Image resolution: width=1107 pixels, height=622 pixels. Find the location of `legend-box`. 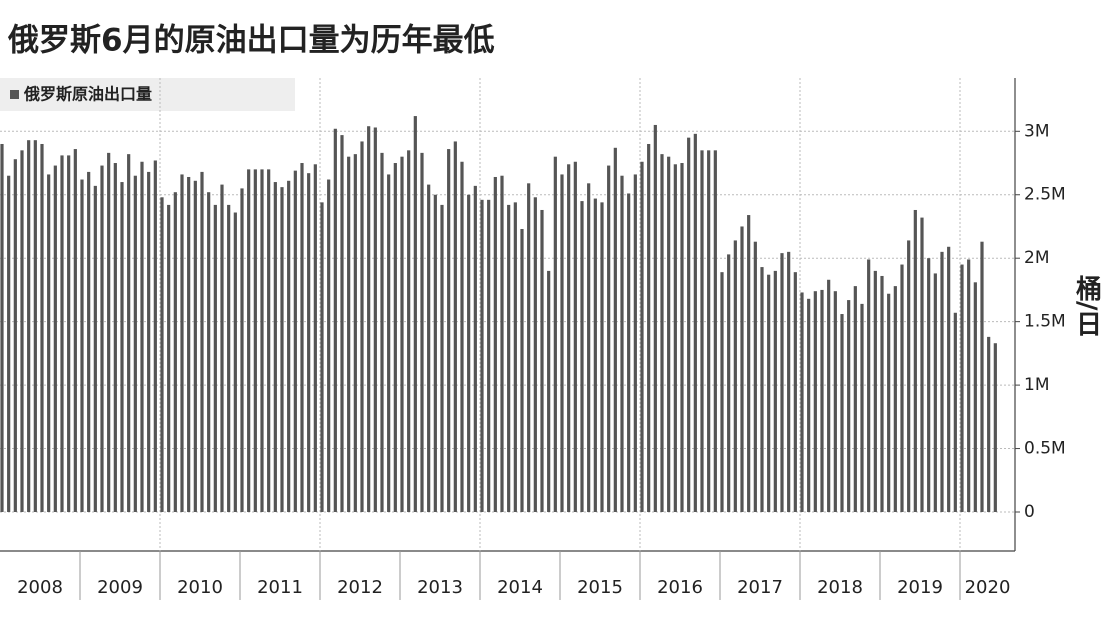

legend-box is located at coordinates (147, 94).